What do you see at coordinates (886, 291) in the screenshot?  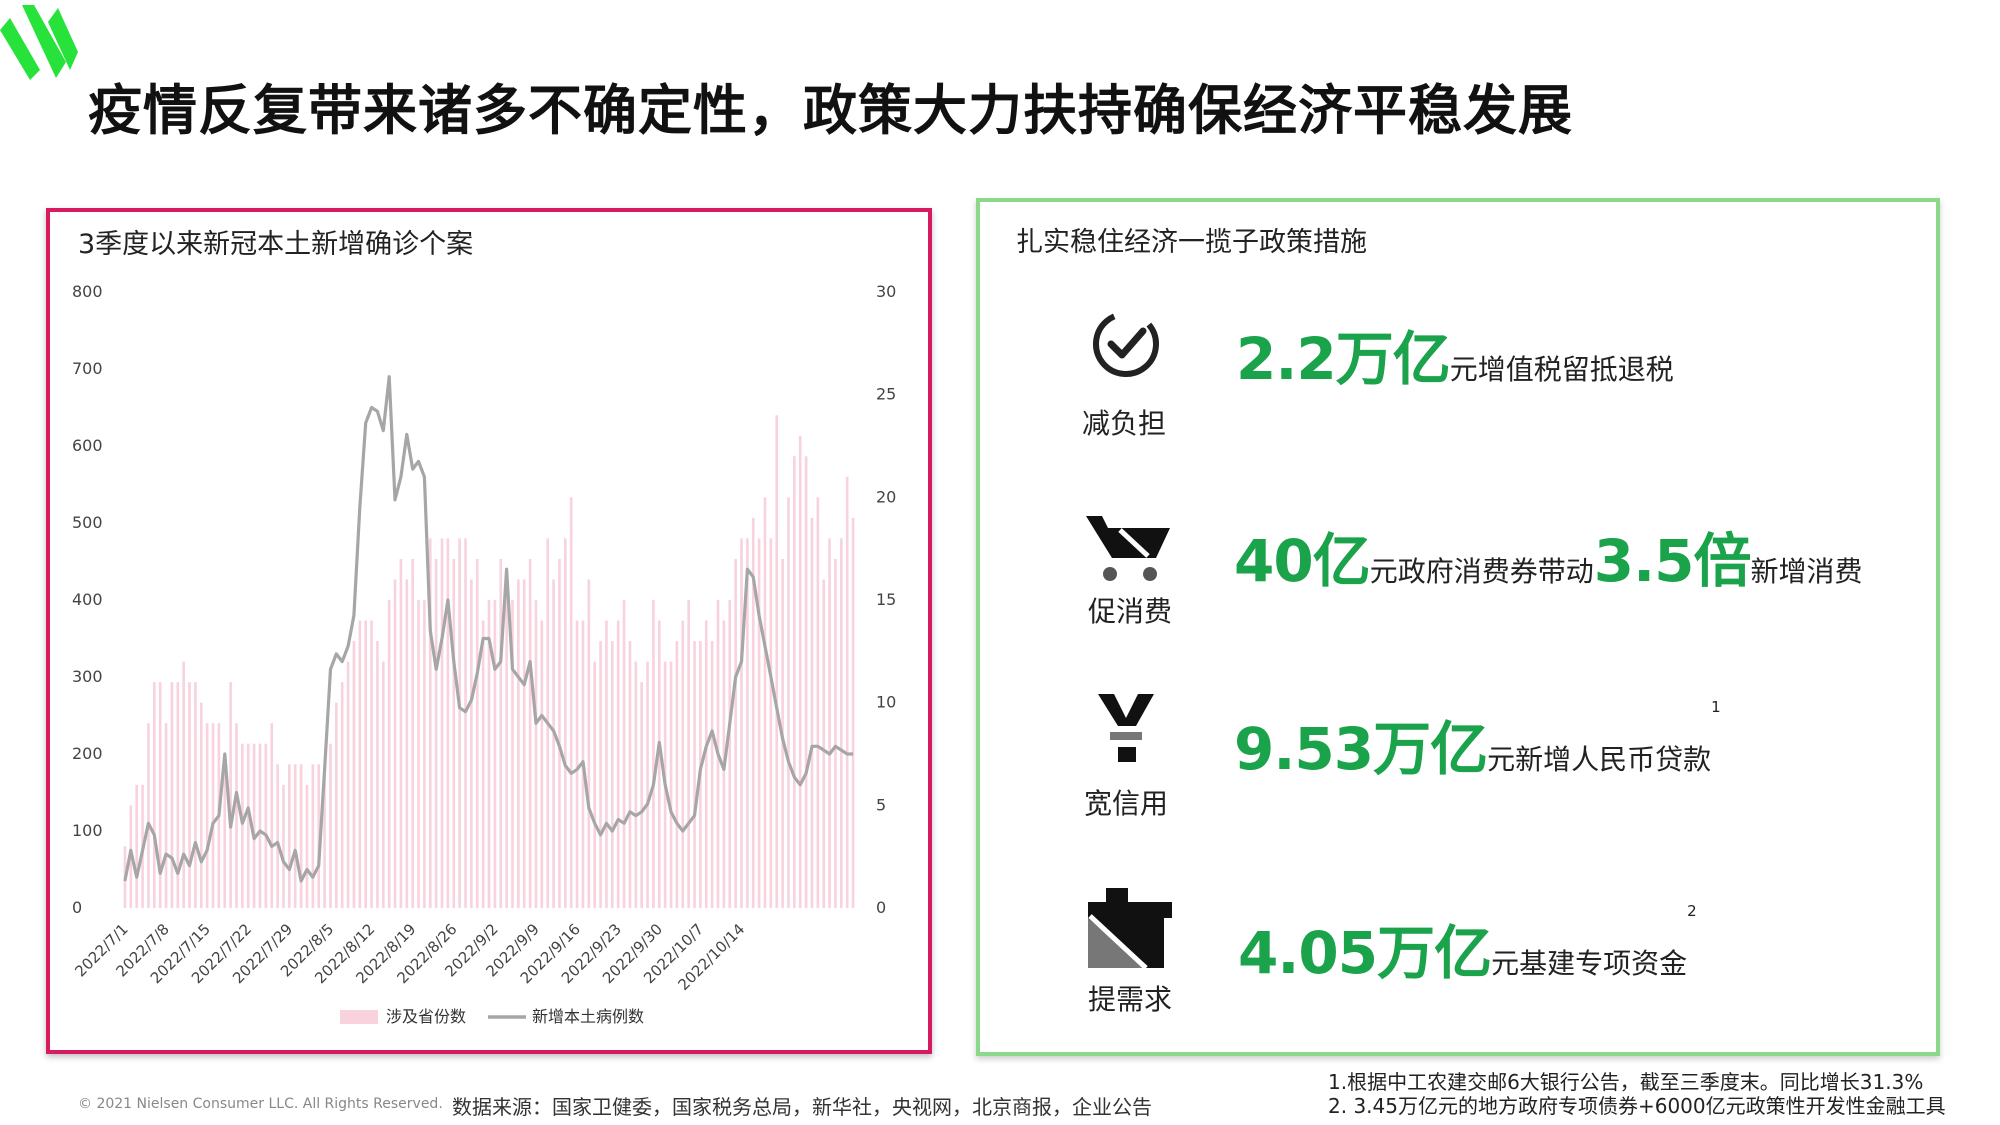 I see `y-right-tick: 30` at bounding box center [886, 291].